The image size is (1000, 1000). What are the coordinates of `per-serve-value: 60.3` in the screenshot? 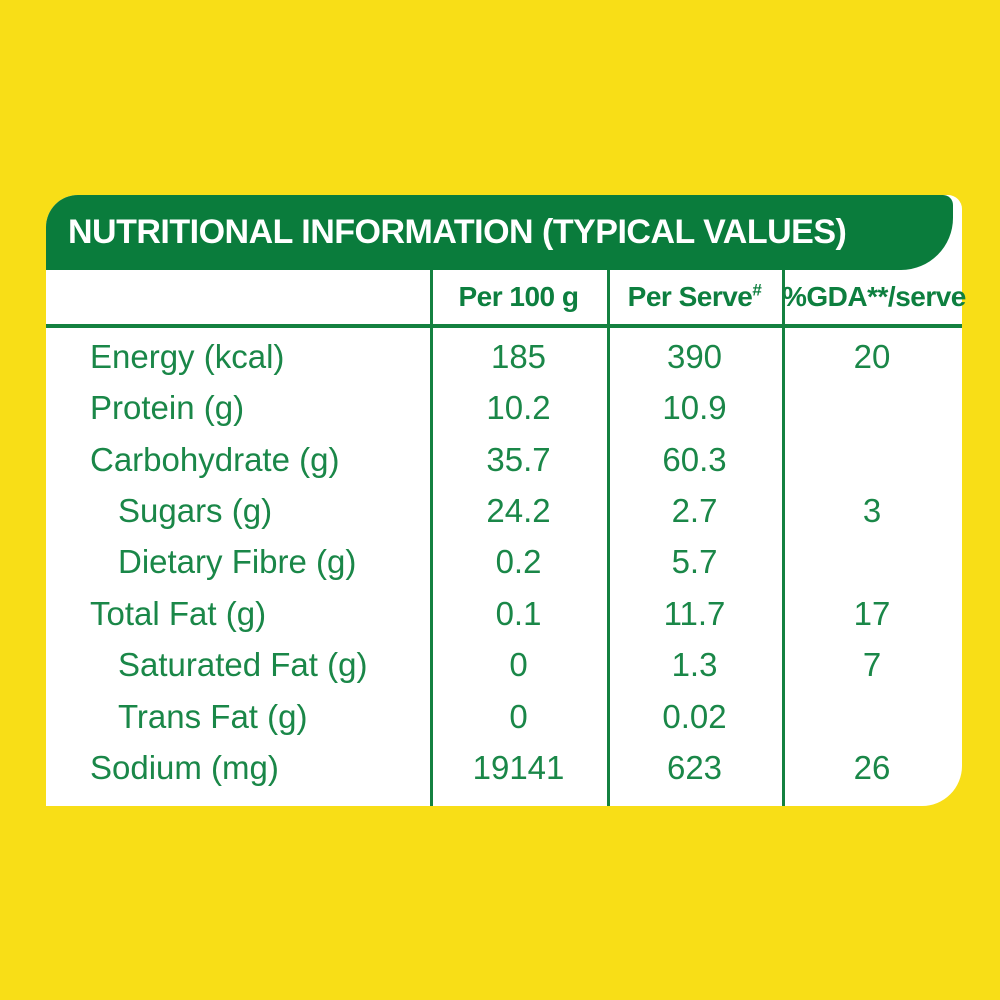 It's located at (694, 459).